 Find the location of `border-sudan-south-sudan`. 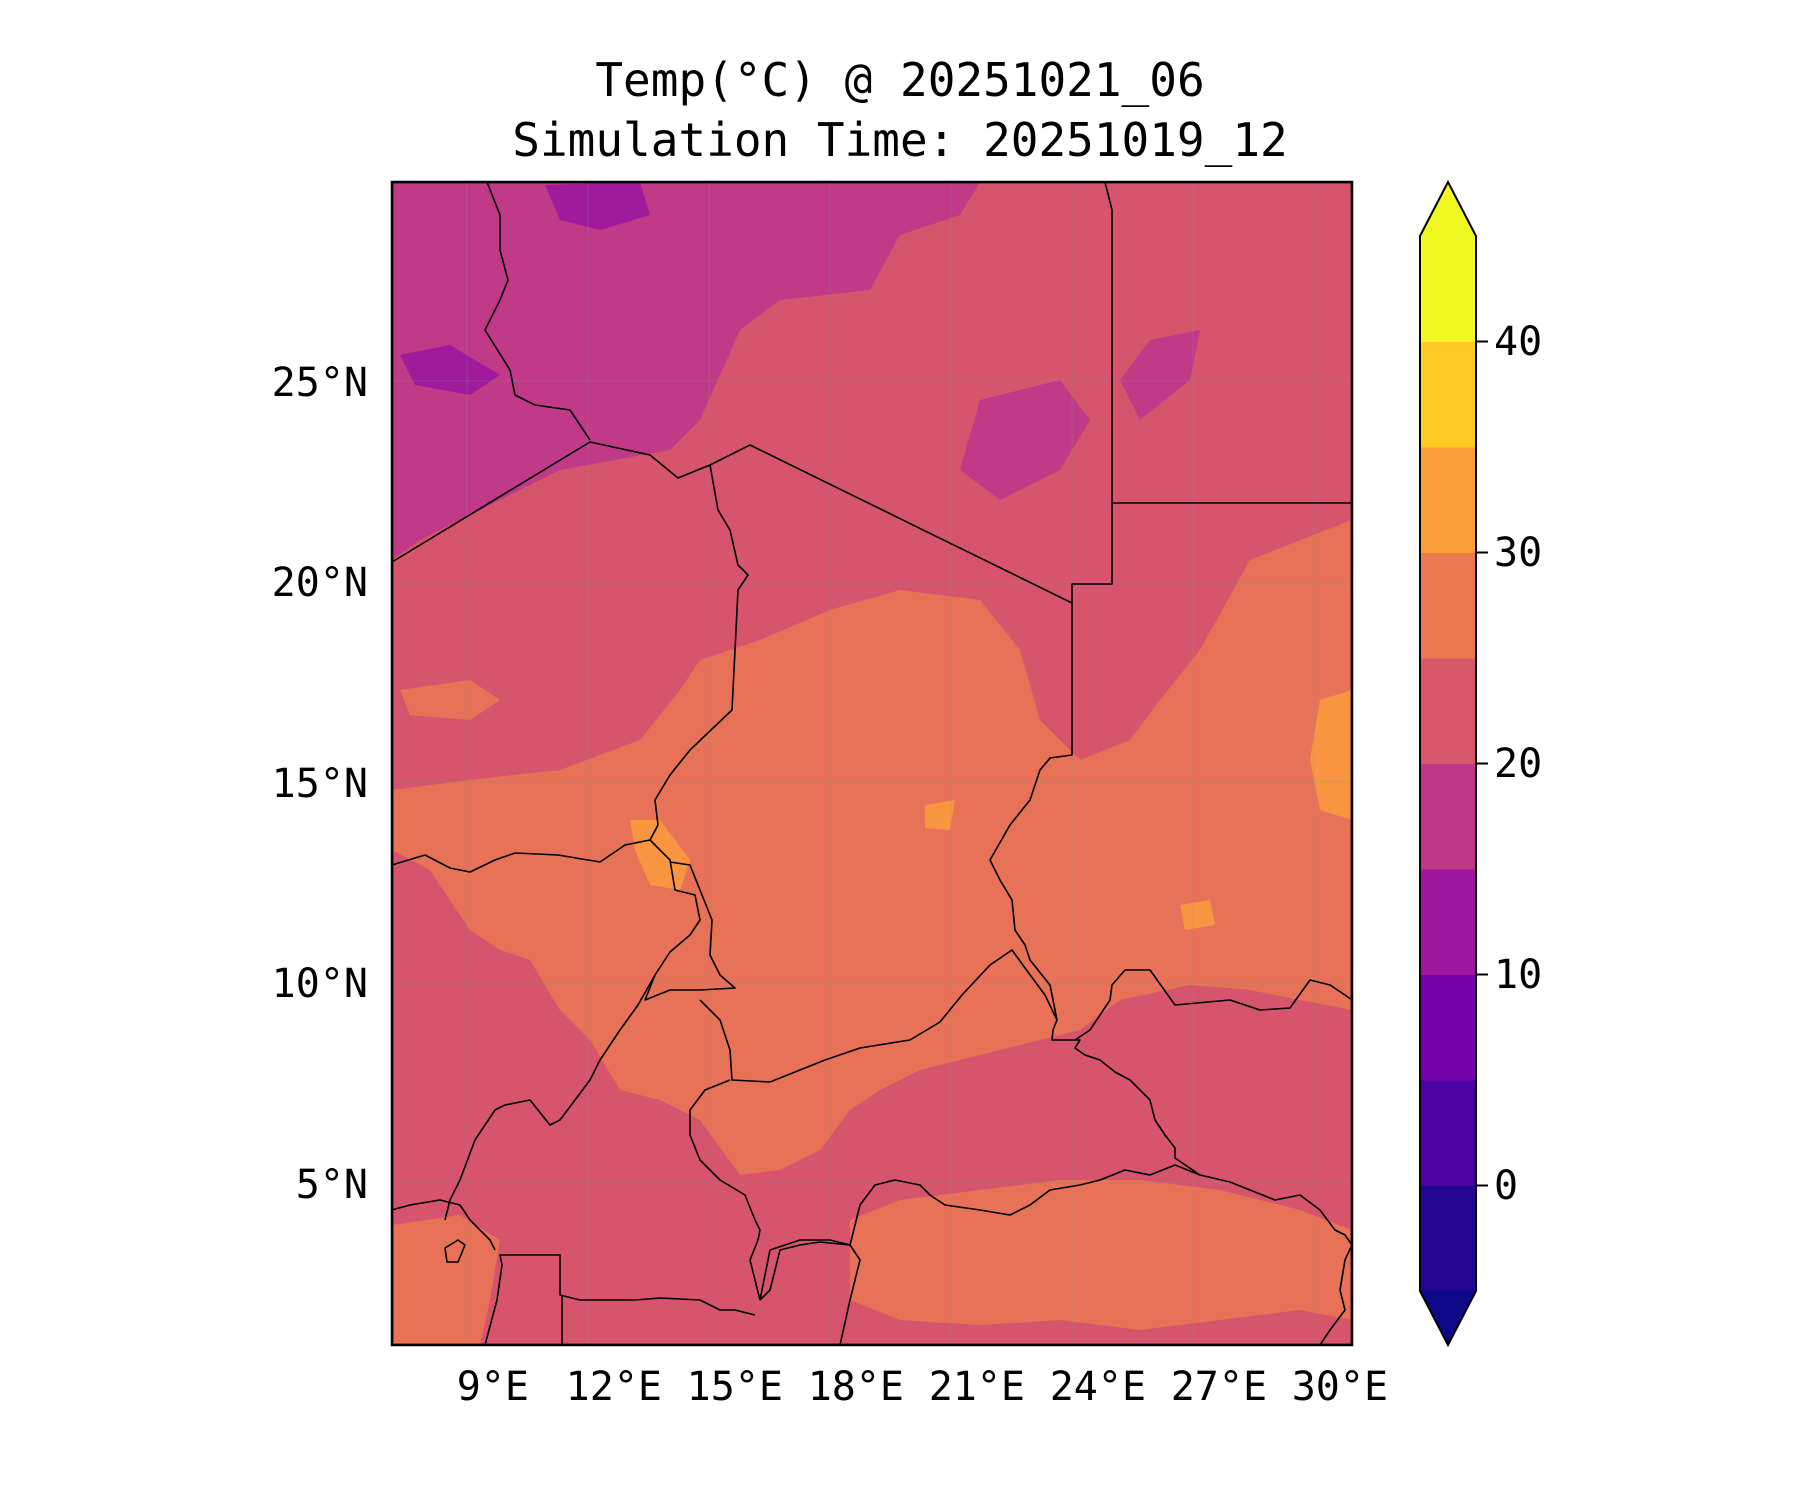

border-sudan-south-sudan is located at coordinates (1213, 1005).